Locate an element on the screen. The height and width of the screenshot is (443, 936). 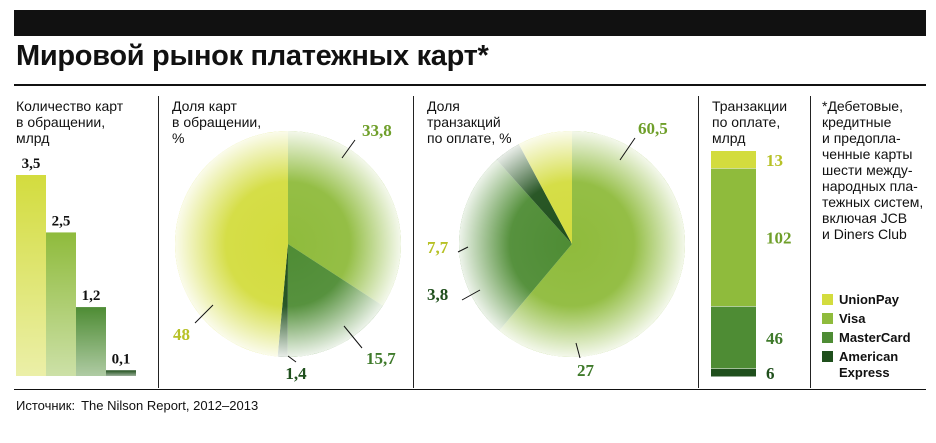
pie1-label-unionpay: 48 is located at coordinates (181, 334).